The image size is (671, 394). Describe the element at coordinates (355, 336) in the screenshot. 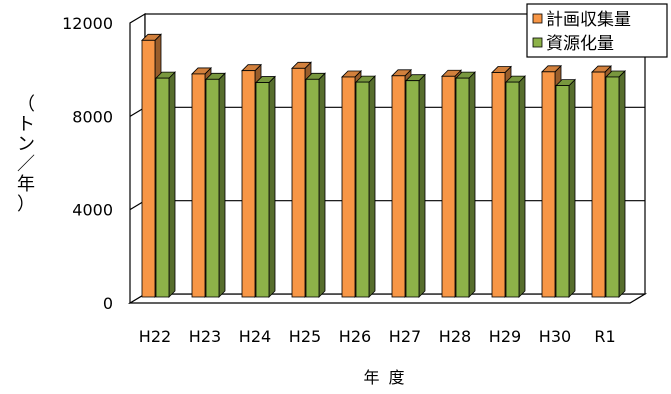

I see `x-tick-label: H26` at that location.